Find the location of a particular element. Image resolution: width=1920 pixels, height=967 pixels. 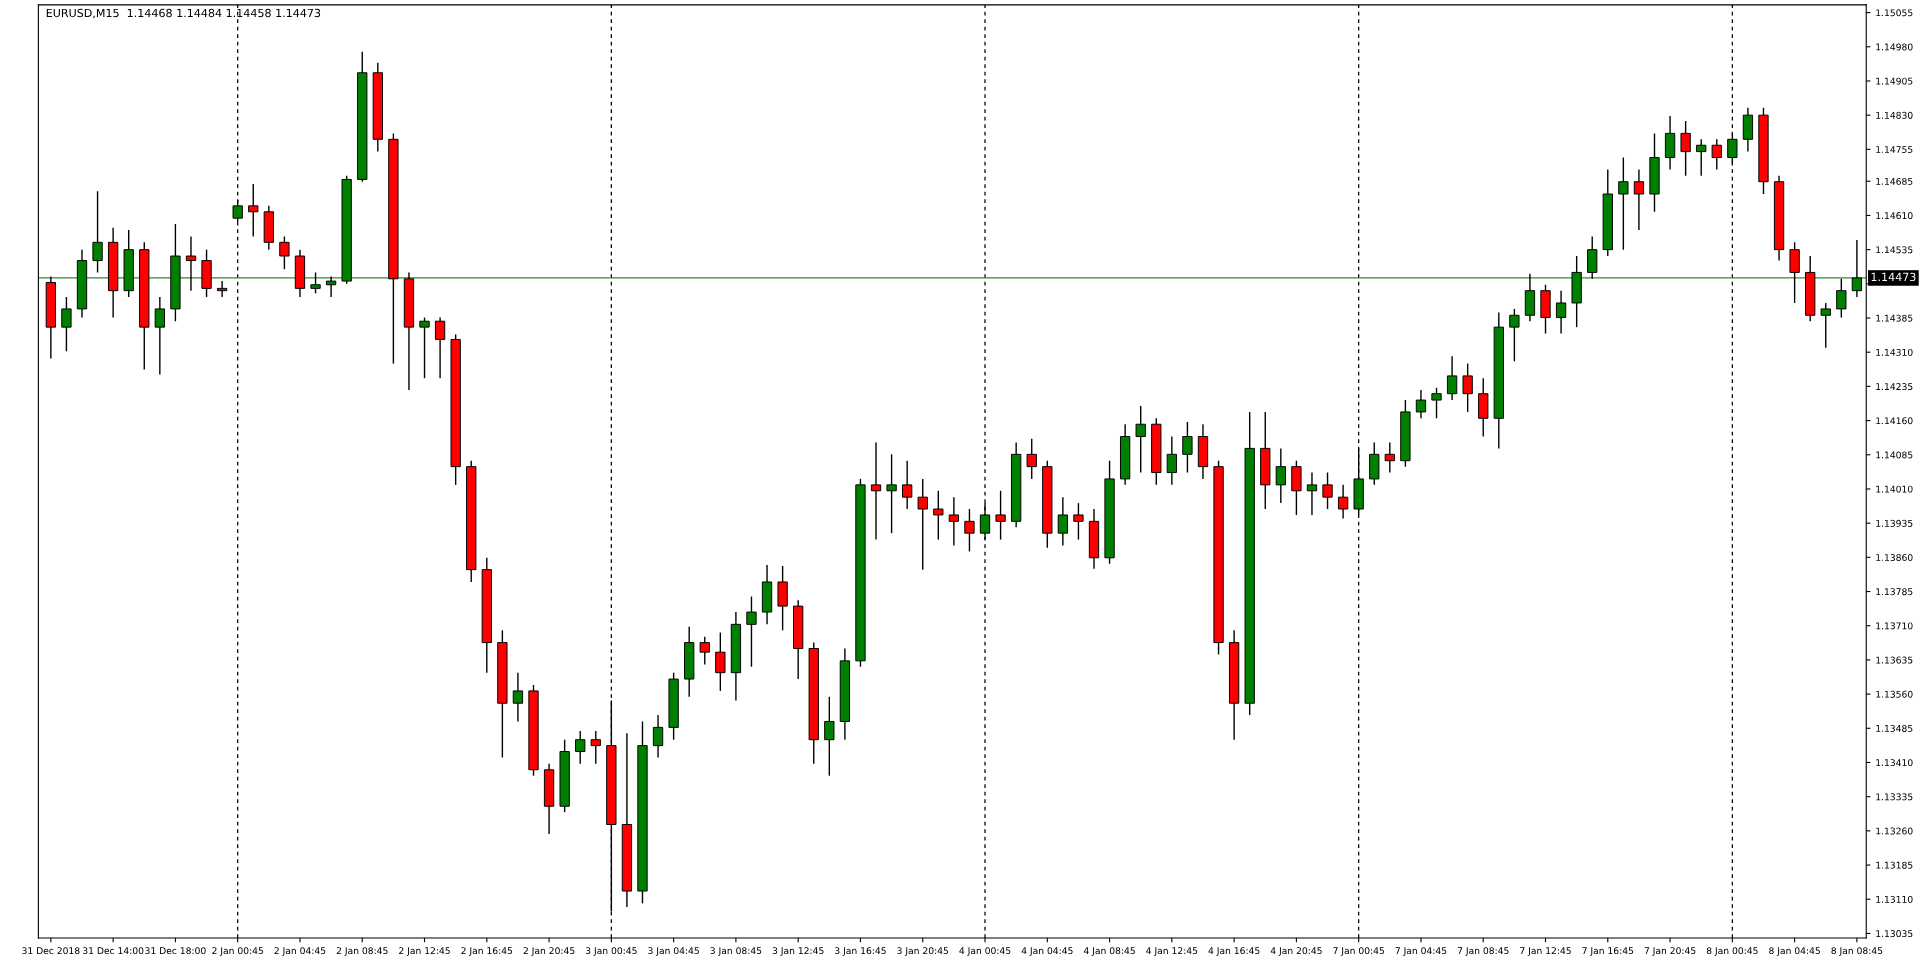

y-tick-label: 1.14235 is located at coordinates (1894, 387).